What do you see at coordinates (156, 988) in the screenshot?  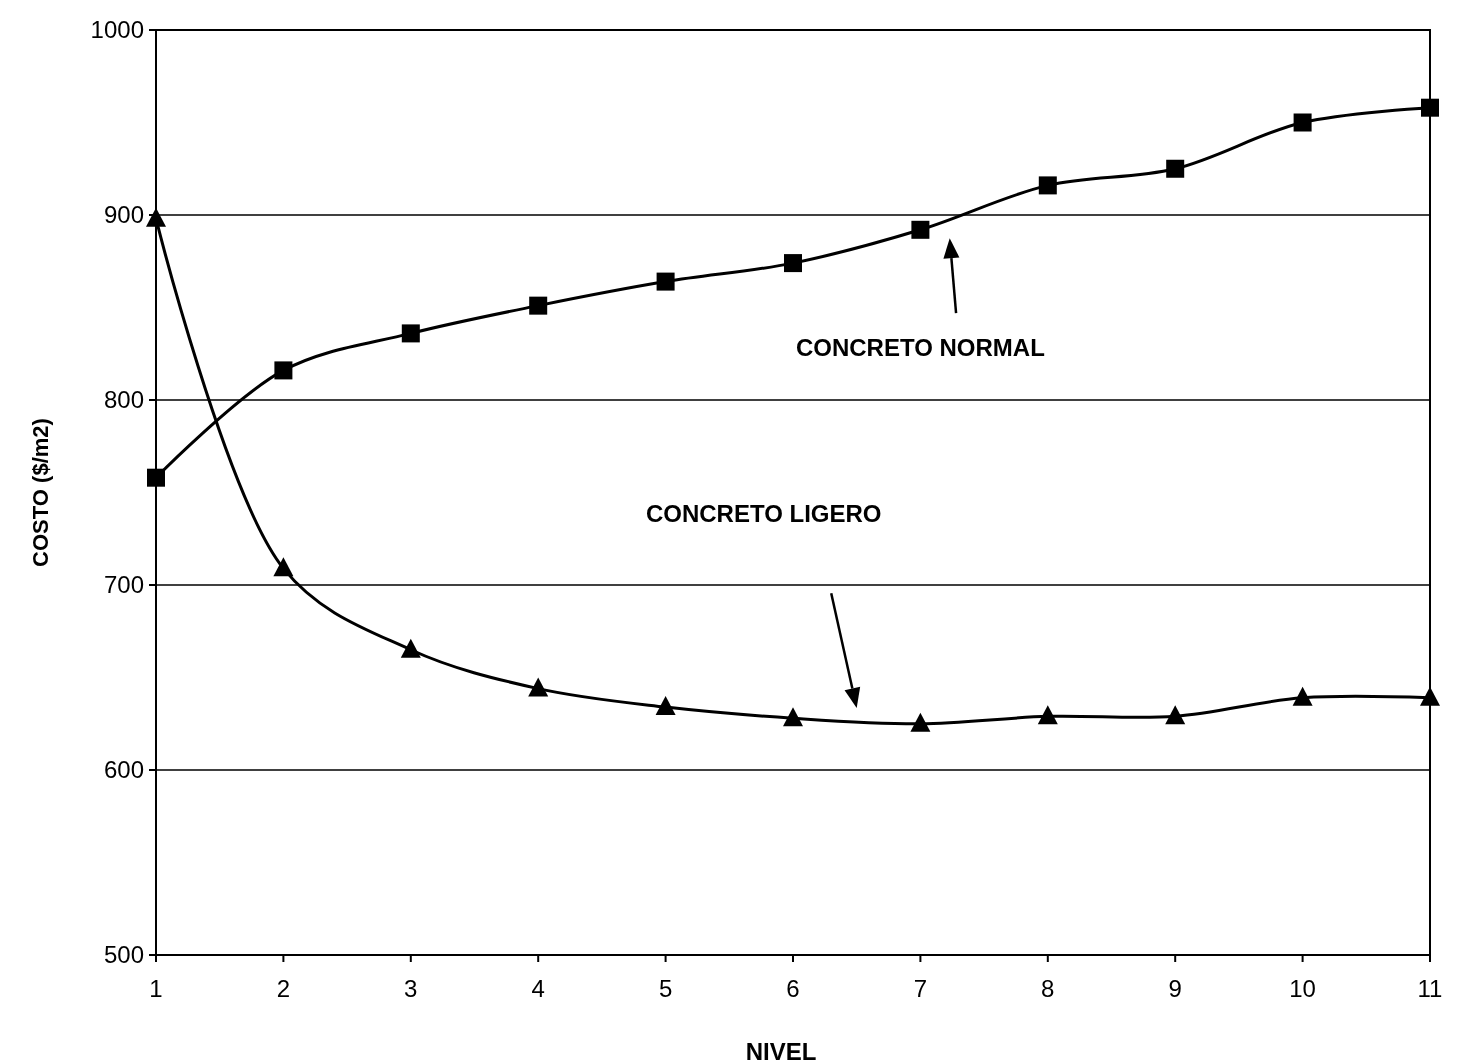 I see `x-tick-label: 1` at bounding box center [156, 988].